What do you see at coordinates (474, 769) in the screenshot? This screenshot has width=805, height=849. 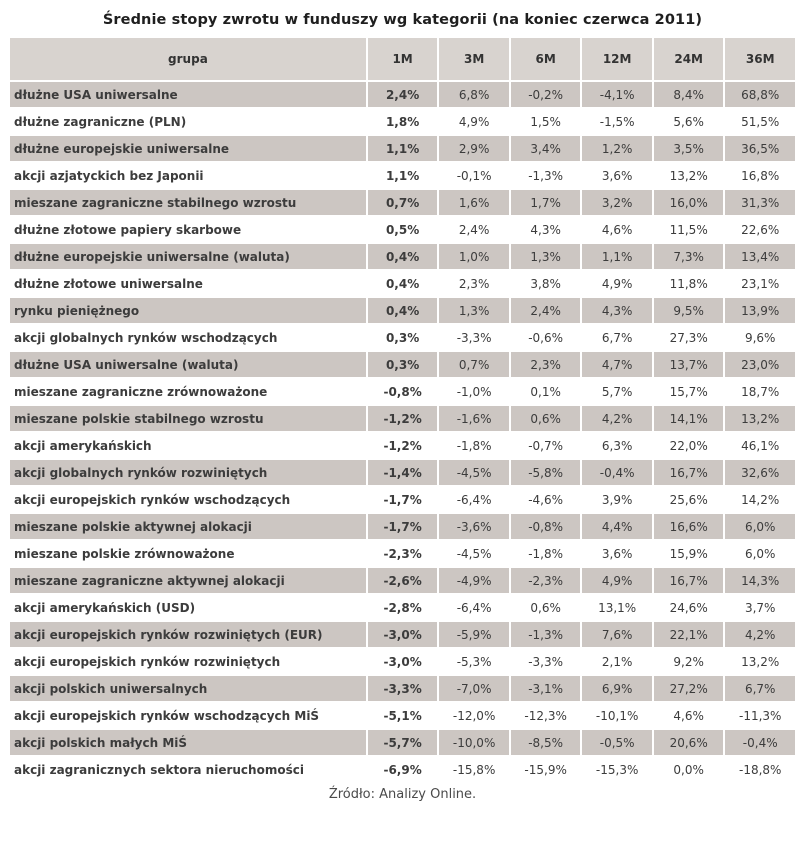 I see `value-cell: -15,8%` at bounding box center [474, 769].